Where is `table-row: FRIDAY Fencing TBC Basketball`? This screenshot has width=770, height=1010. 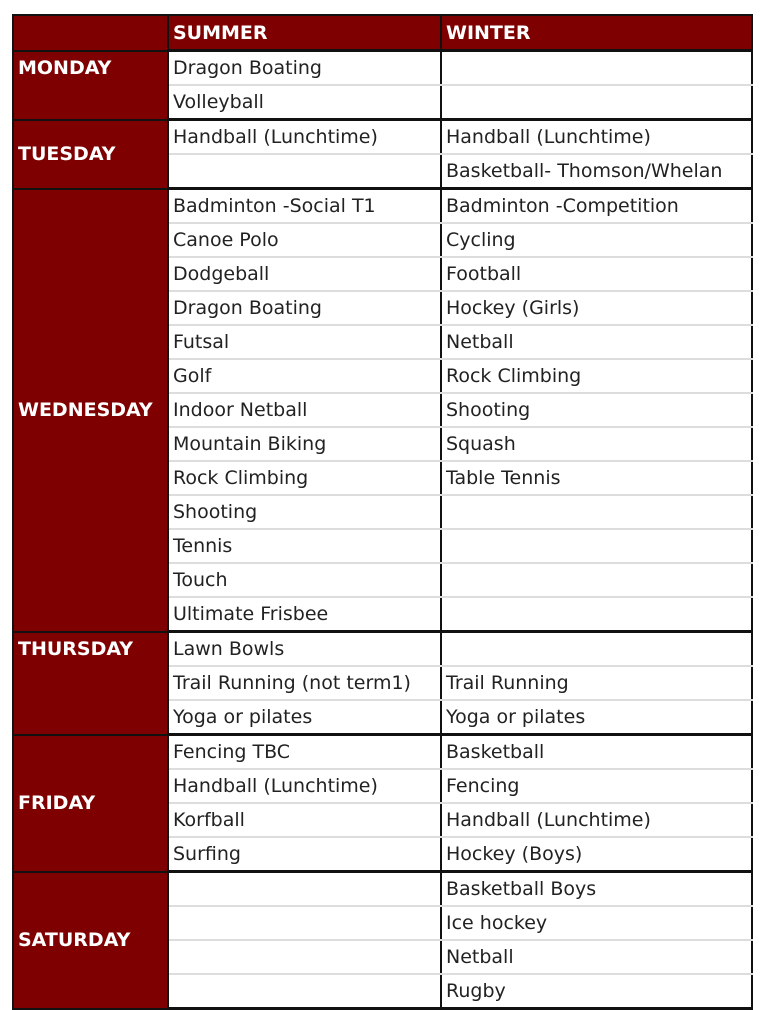 table-row: FRIDAY Fencing TBC Basketball is located at coordinates (382, 803).